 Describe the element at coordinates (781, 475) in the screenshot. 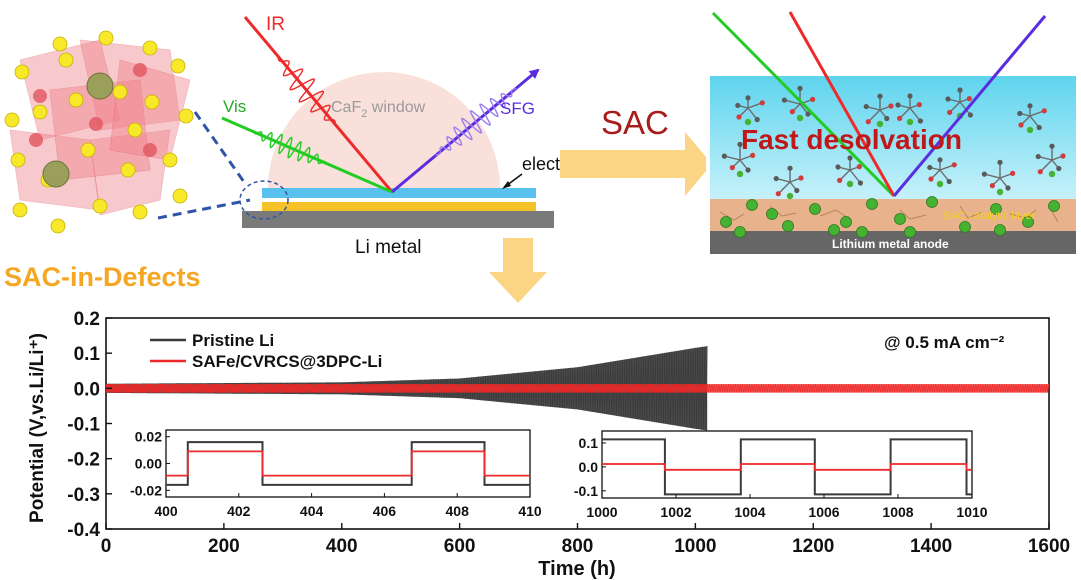

I see `inset-2: 1000 1002 1004 1006 1008 1010 0.1 0.0 -0.1` at that location.